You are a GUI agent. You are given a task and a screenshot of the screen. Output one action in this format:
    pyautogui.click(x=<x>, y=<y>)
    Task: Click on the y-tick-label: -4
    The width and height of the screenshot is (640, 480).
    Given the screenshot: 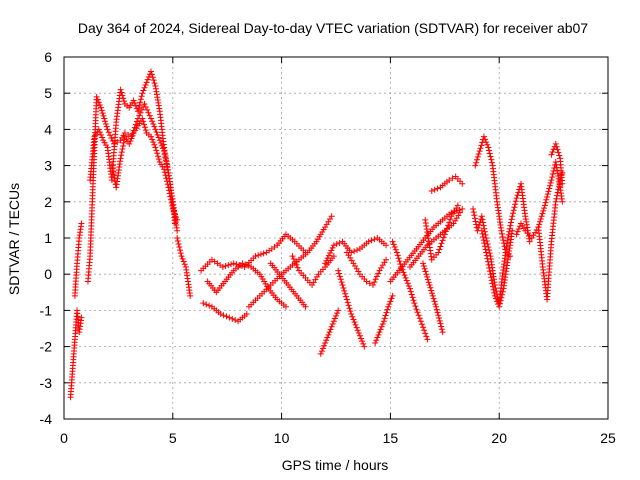 What is the action you would take?
    pyautogui.click(x=46, y=419)
    